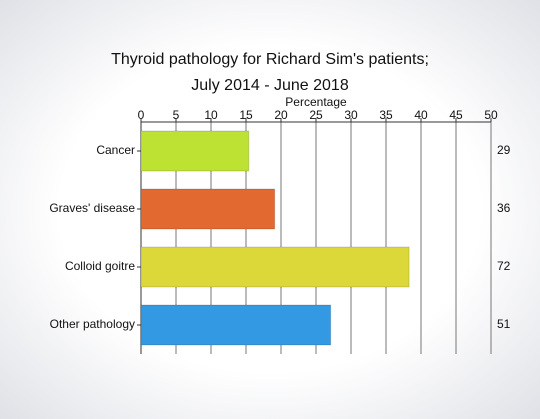 This screenshot has width=540, height=419. I want to click on x-tick-label: 10, so click(211, 115).